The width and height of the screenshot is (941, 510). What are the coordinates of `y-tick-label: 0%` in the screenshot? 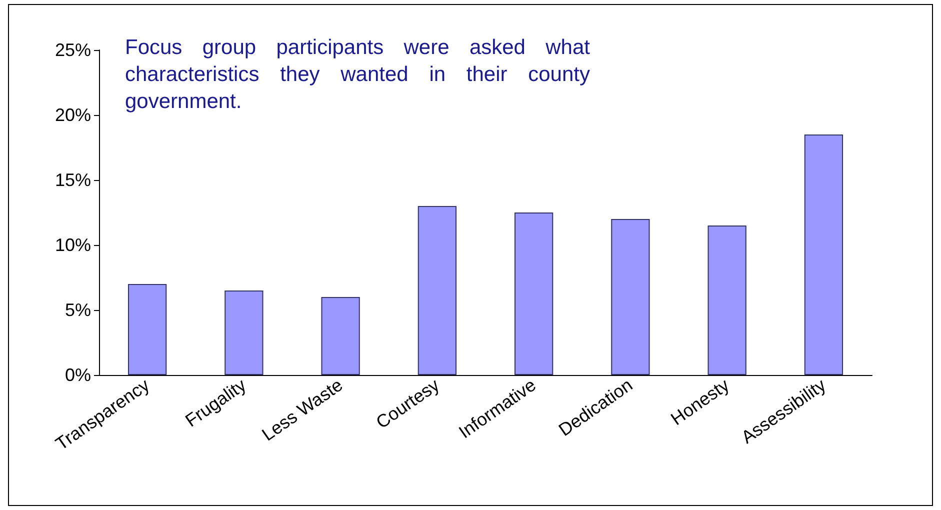 It's located at (77, 375).